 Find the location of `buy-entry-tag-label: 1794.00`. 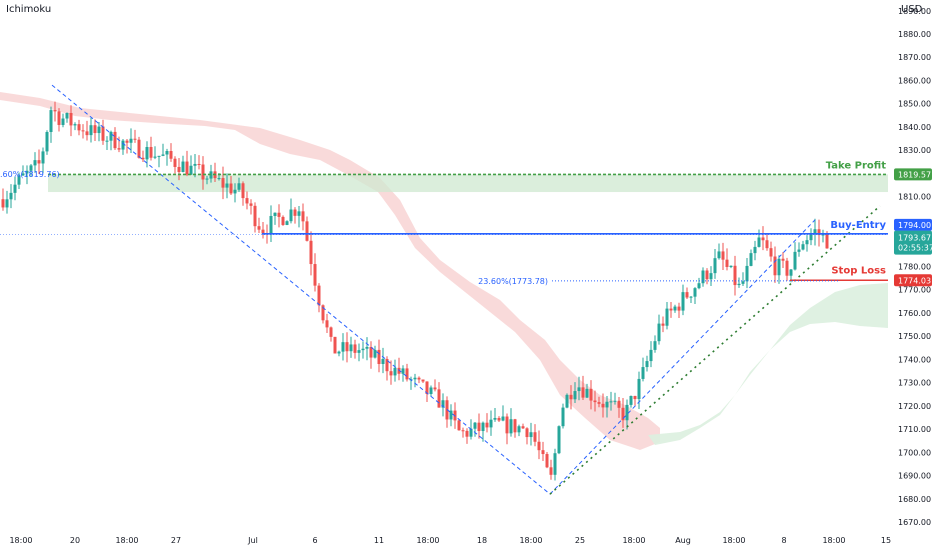

buy-entry-tag-label: 1794.00 is located at coordinates (914, 225).